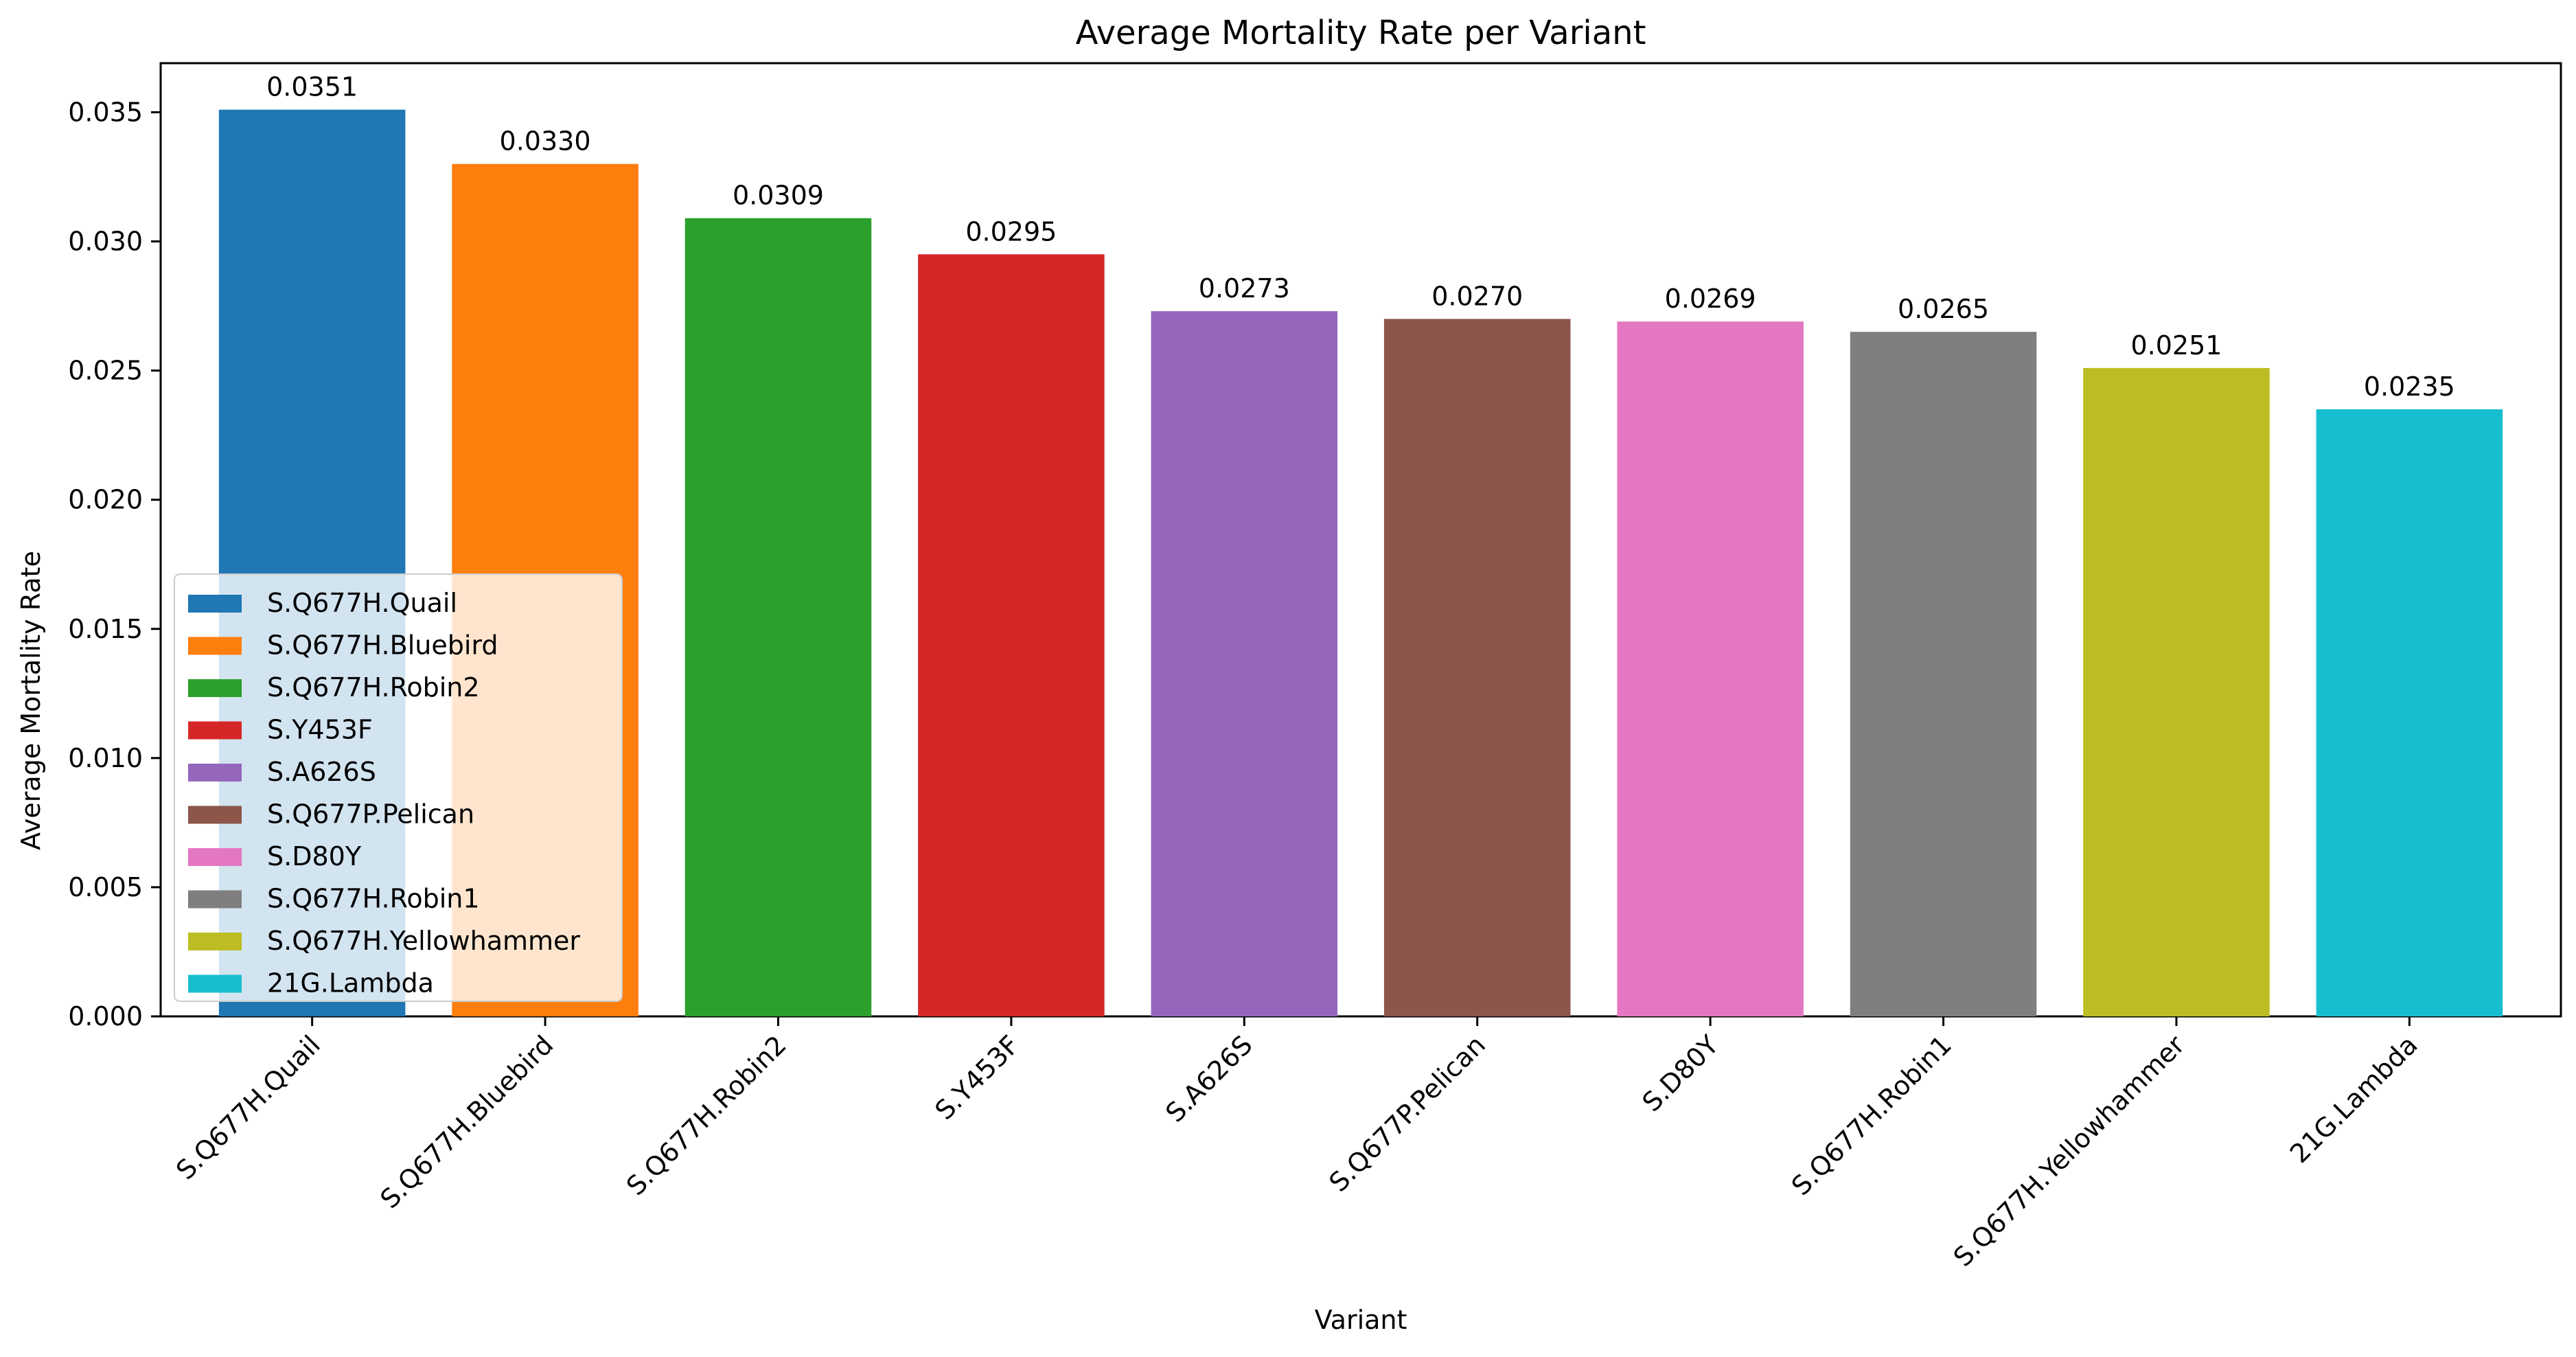 Image resolution: width=2576 pixels, height=1357 pixels. What do you see at coordinates (105, 1016) in the screenshot?
I see `y-tick-label: 0.000` at bounding box center [105, 1016].